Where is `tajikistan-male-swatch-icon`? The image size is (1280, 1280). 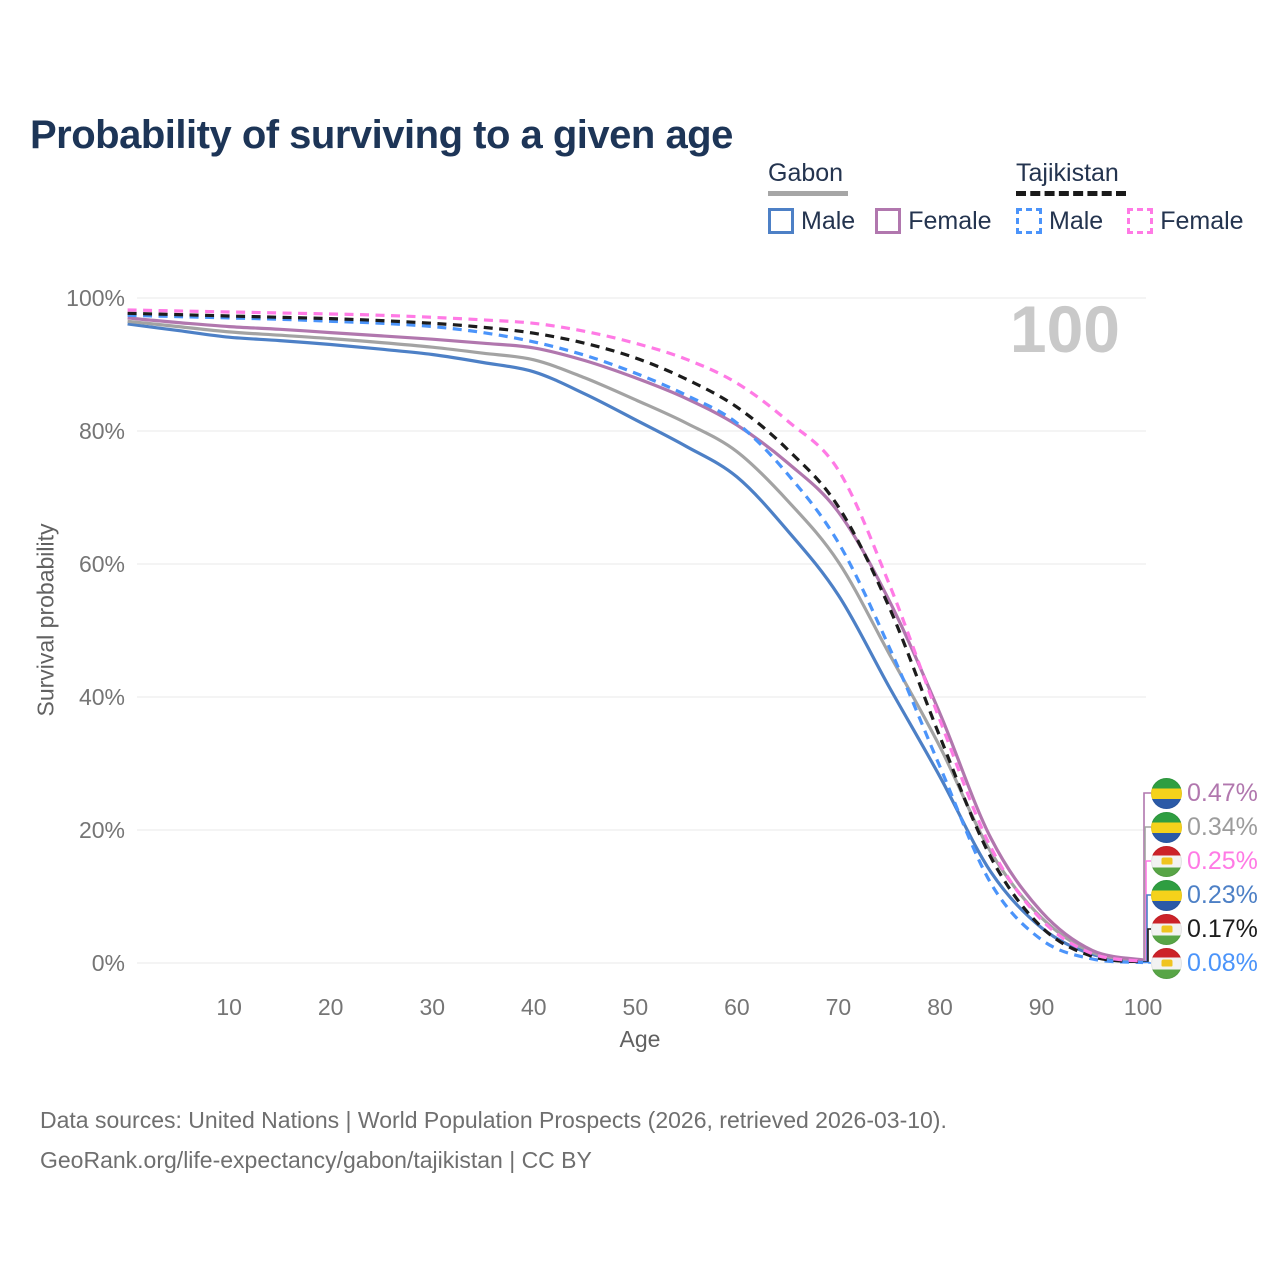 tajikistan-male-swatch-icon is located at coordinates (1029, 221).